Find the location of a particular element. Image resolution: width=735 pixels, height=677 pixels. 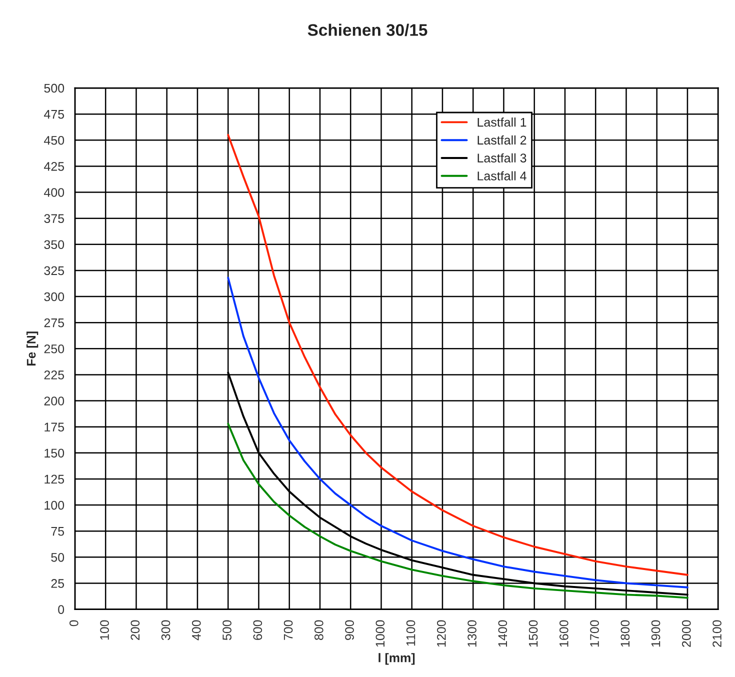

y-tick-label: 200 is located at coordinates (54, 401).